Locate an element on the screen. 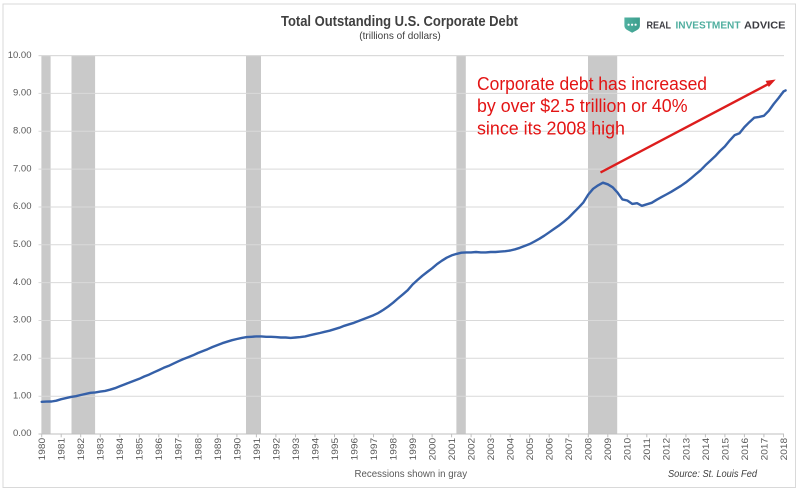 The width and height of the screenshot is (800, 493). svg-text: 1980 is located at coordinates (42, 449).